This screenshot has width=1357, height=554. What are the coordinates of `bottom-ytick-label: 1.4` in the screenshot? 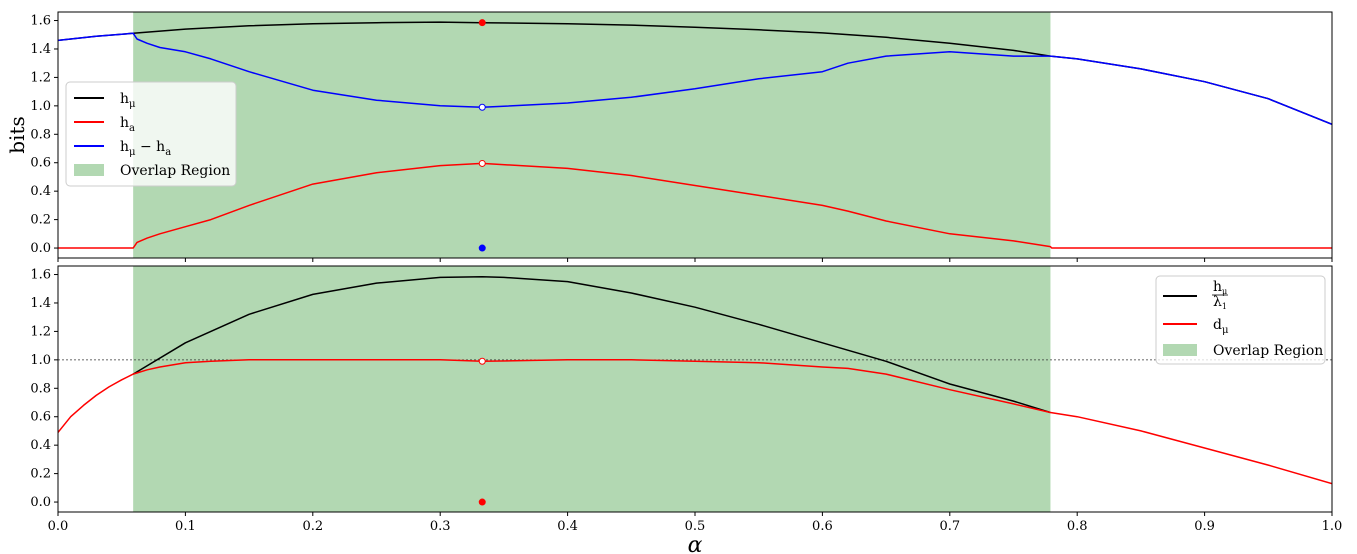 It's located at (40, 303).